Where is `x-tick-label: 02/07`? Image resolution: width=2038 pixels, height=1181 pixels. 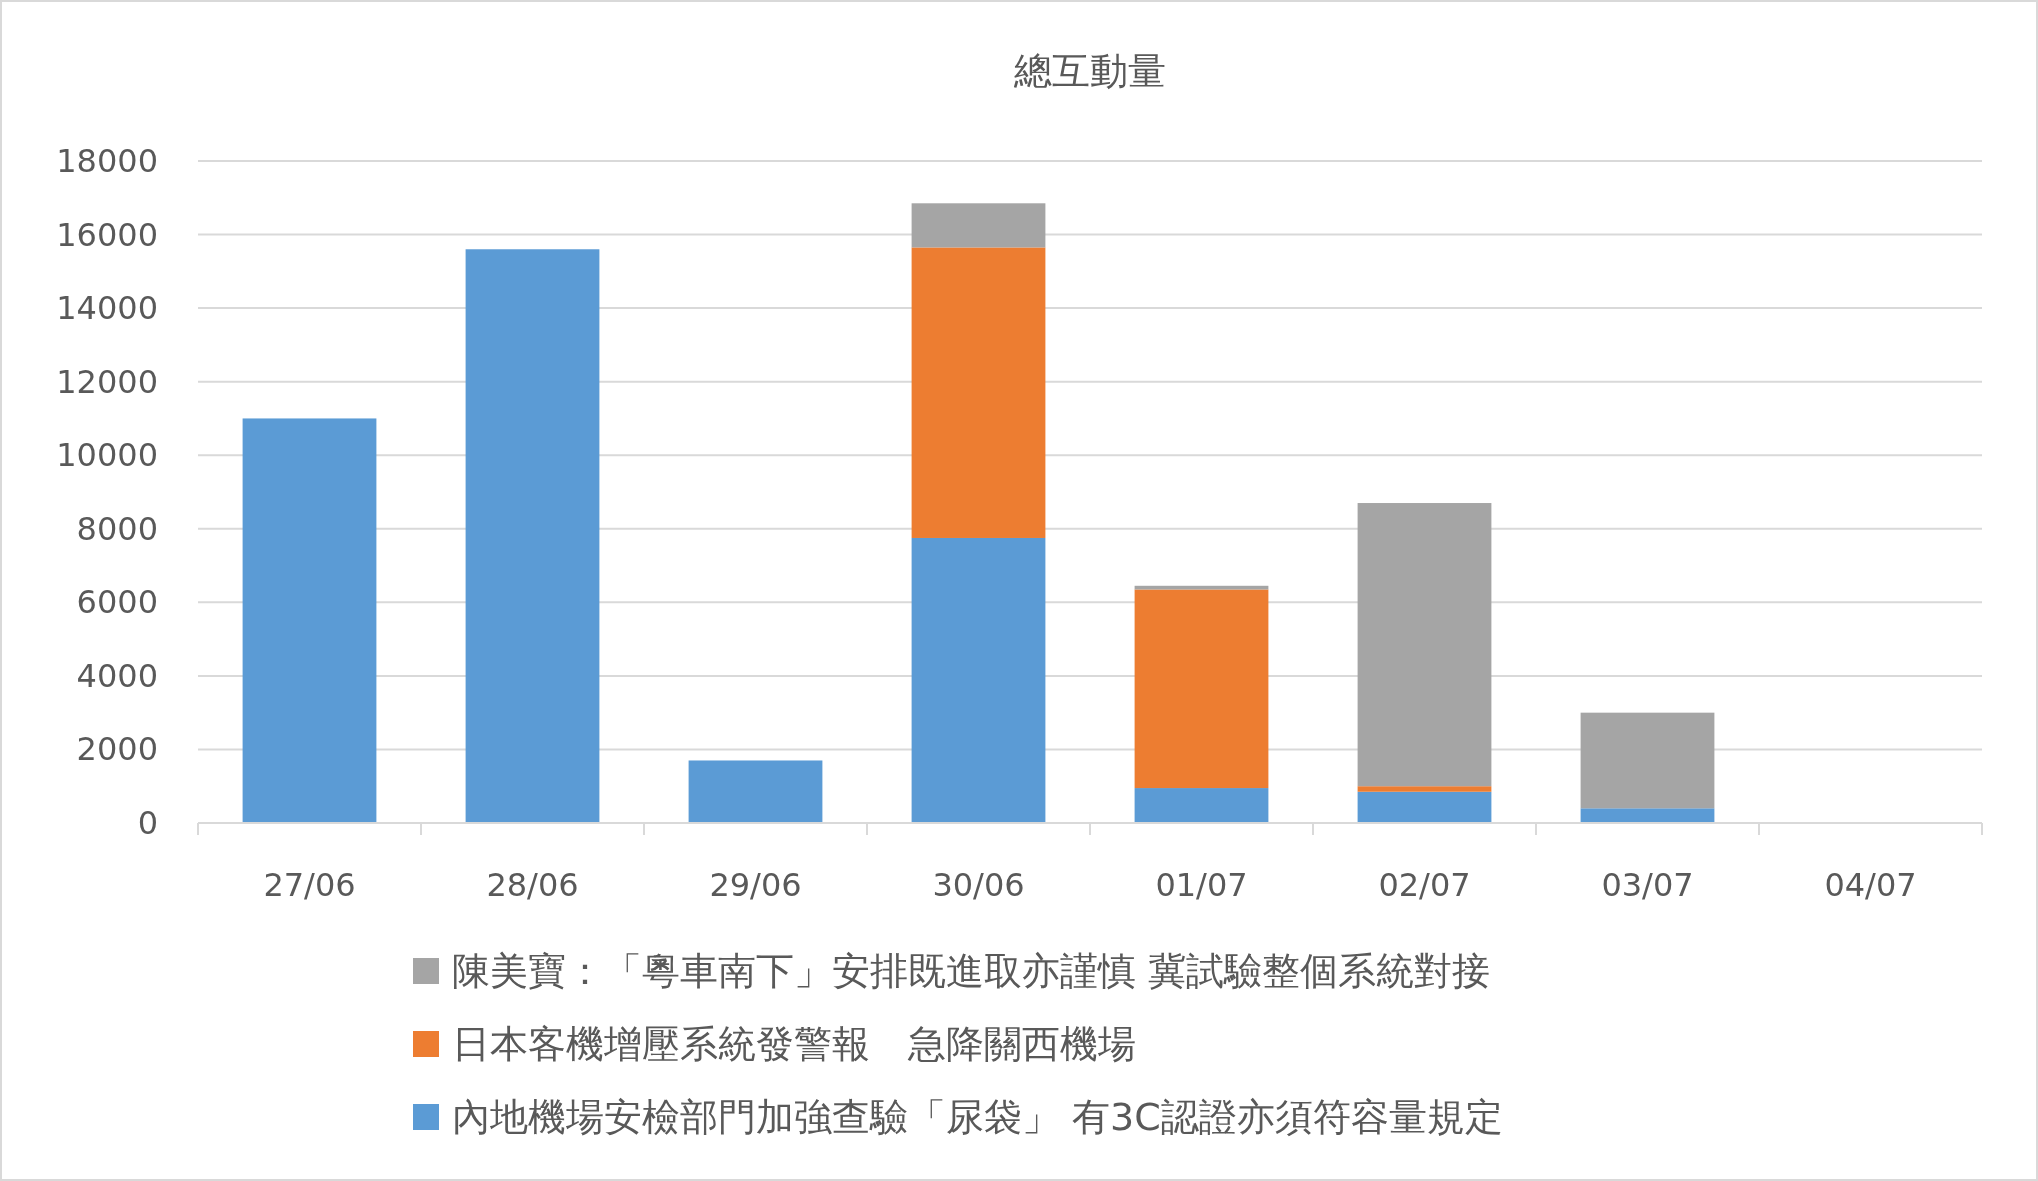
x-tick-label: 02/07 is located at coordinates (1424, 885).